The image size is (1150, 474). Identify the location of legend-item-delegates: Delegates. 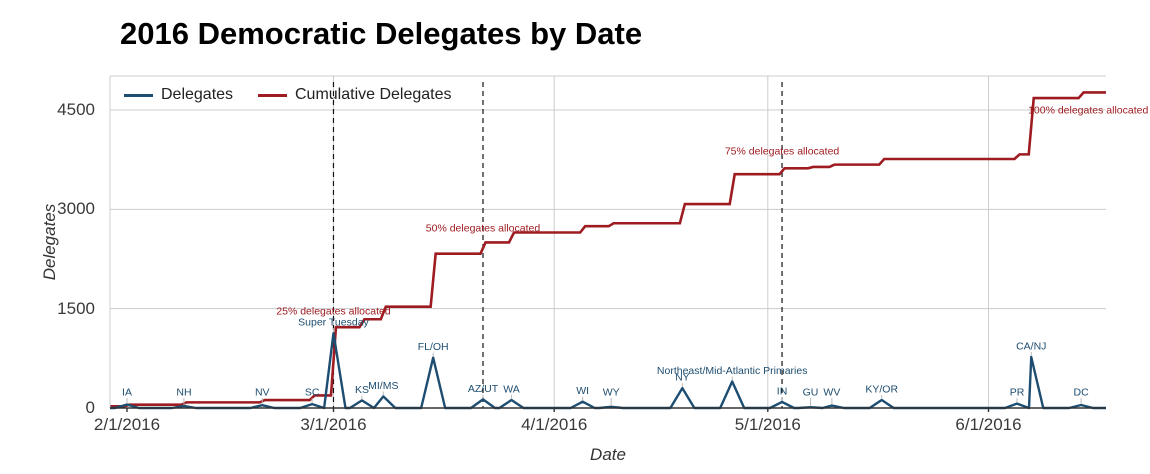
(178, 95).